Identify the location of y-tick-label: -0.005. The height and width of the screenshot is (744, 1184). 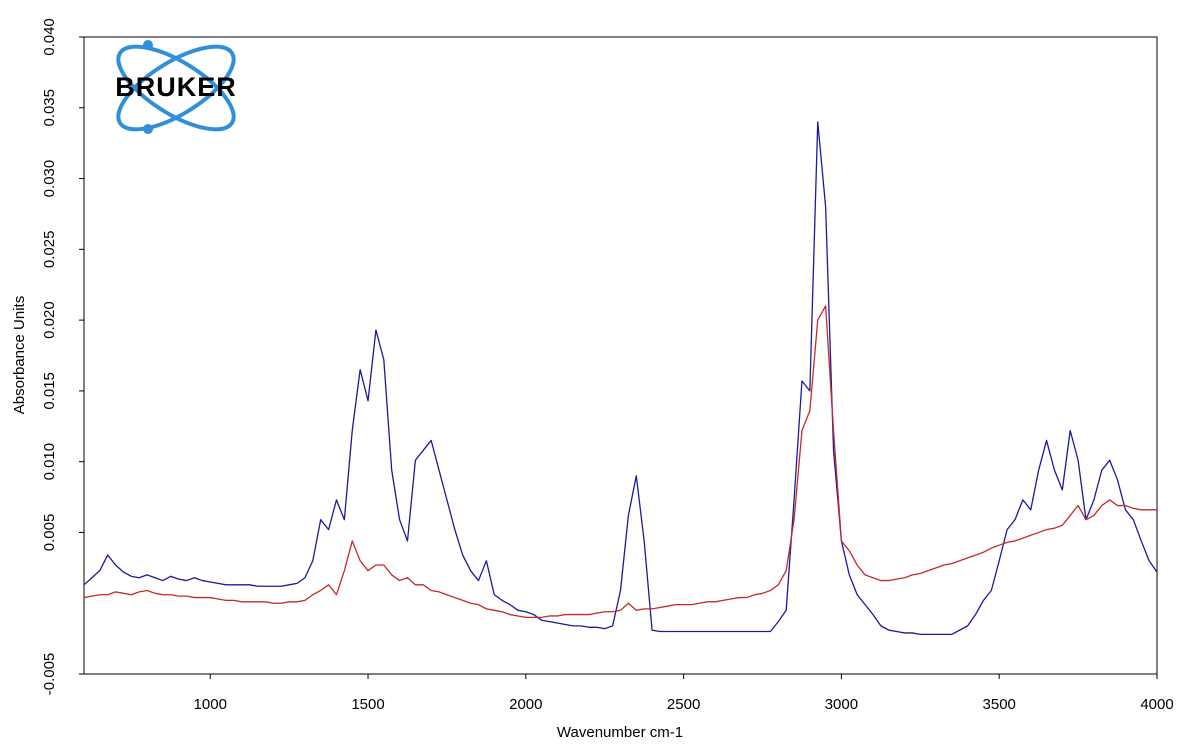
(49, 674).